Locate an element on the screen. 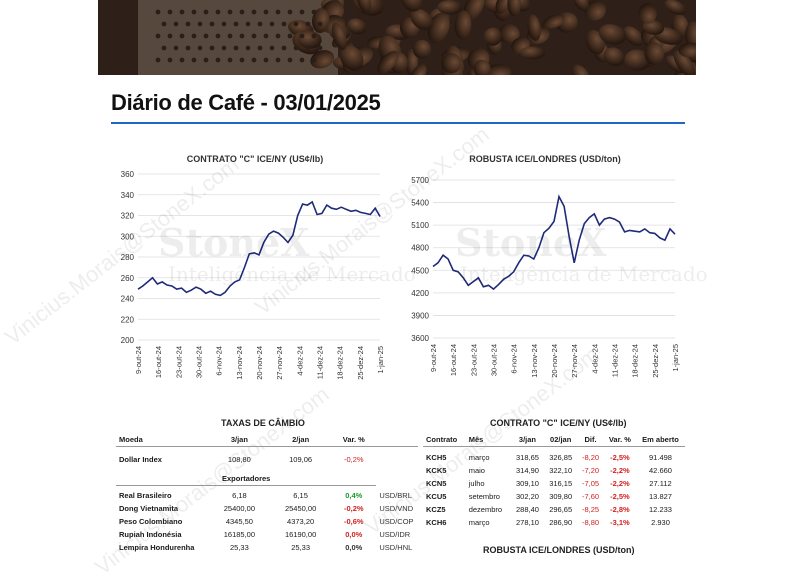 The height and width of the screenshot is (581, 800). y-tick-label: 340 is located at coordinates (128, 195).